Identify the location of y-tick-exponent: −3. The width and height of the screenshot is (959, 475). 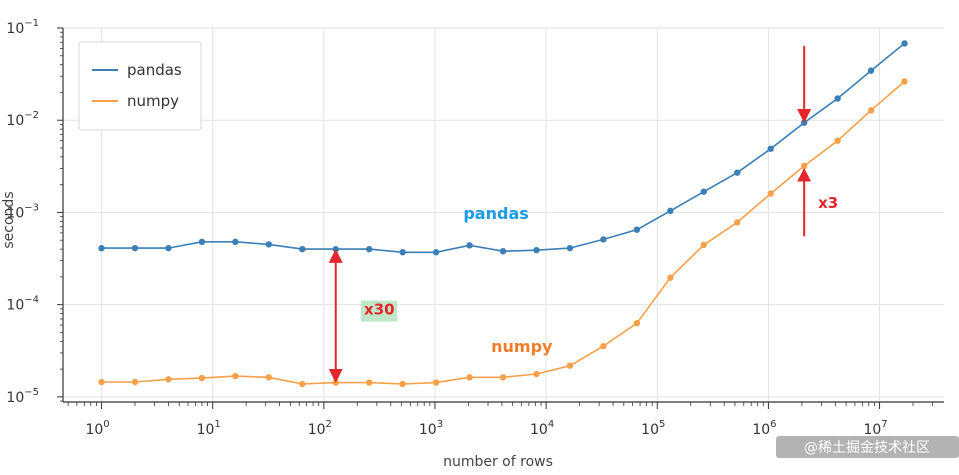
(31, 207).